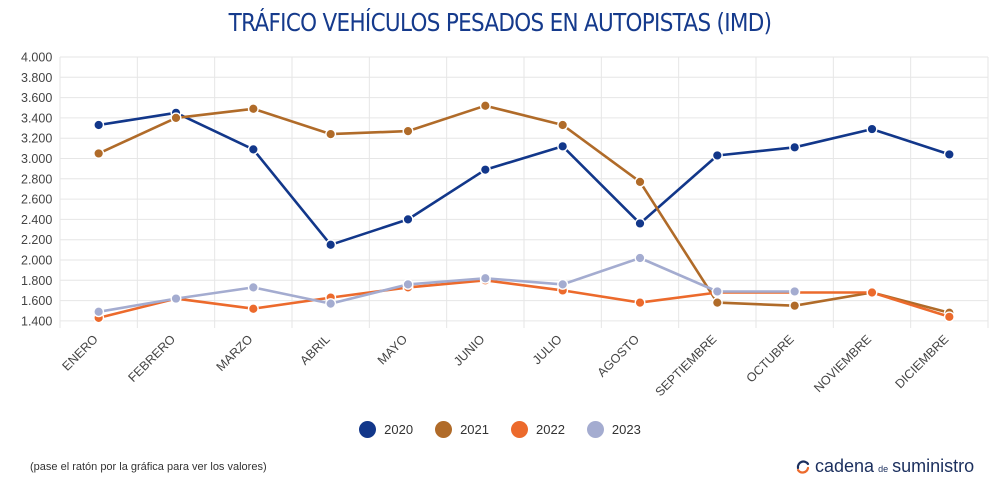  Describe the element at coordinates (36, 321) in the screenshot. I see `y-tick-label: 1.400` at that location.